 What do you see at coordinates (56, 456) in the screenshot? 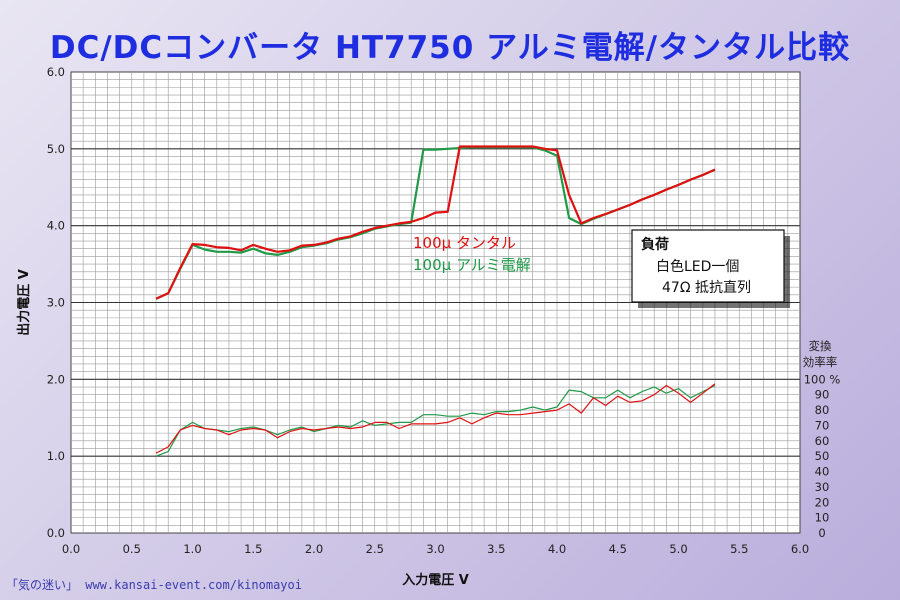
I see `y-tick-label: 1.0` at bounding box center [56, 456].